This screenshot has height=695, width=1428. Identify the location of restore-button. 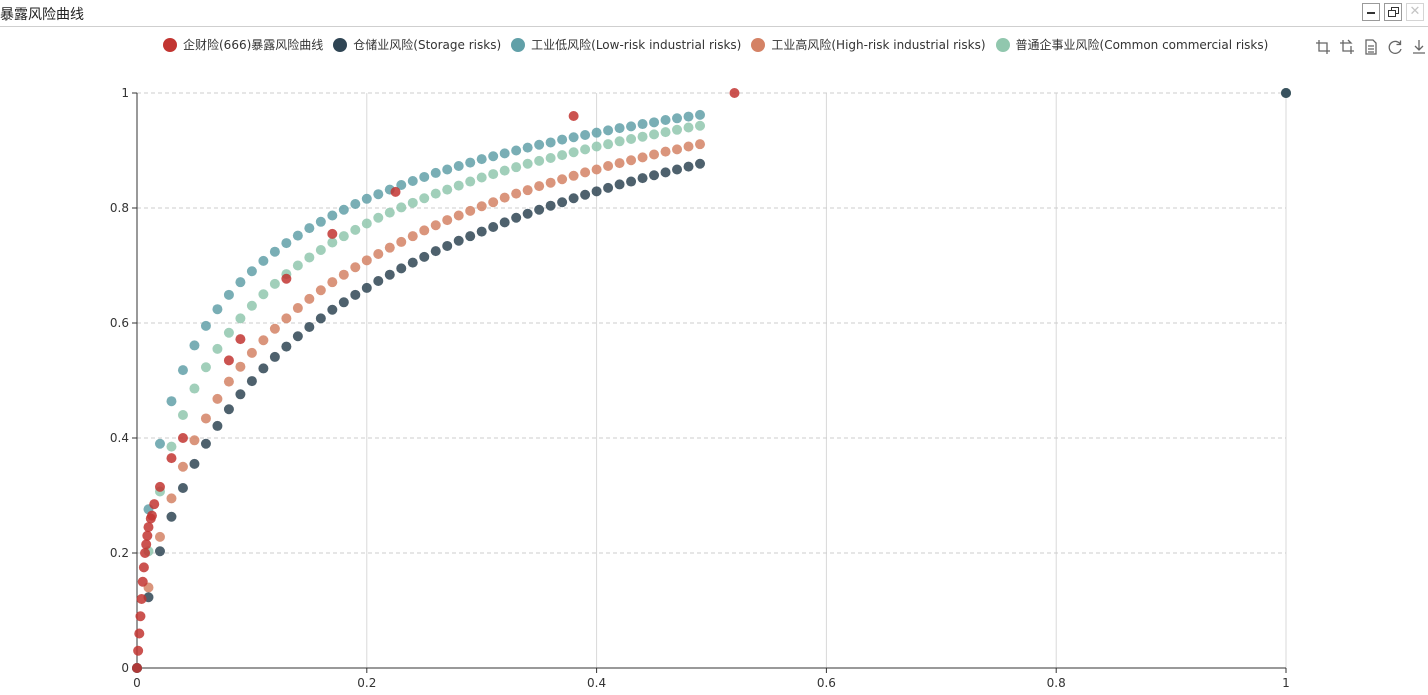
(1393, 12).